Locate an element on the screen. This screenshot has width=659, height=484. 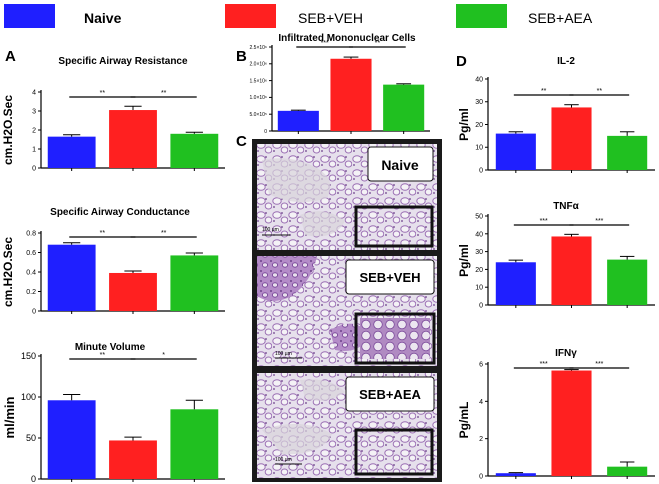
y-axis-label: ml/min is located at coordinates (9, 417).